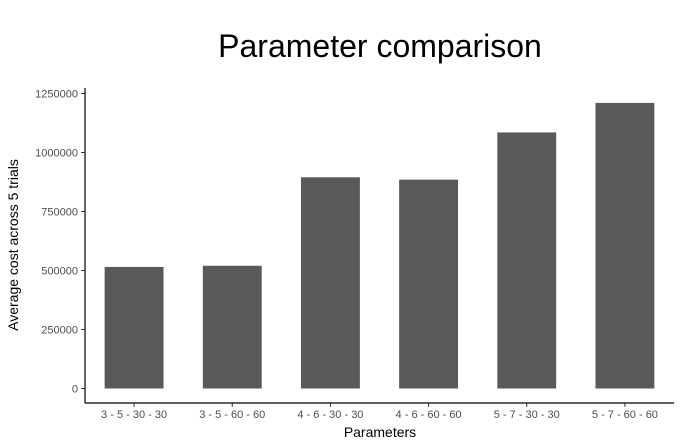  I want to click on x-tick-label: 5 - 7 - 60 - 60, so click(625, 415).